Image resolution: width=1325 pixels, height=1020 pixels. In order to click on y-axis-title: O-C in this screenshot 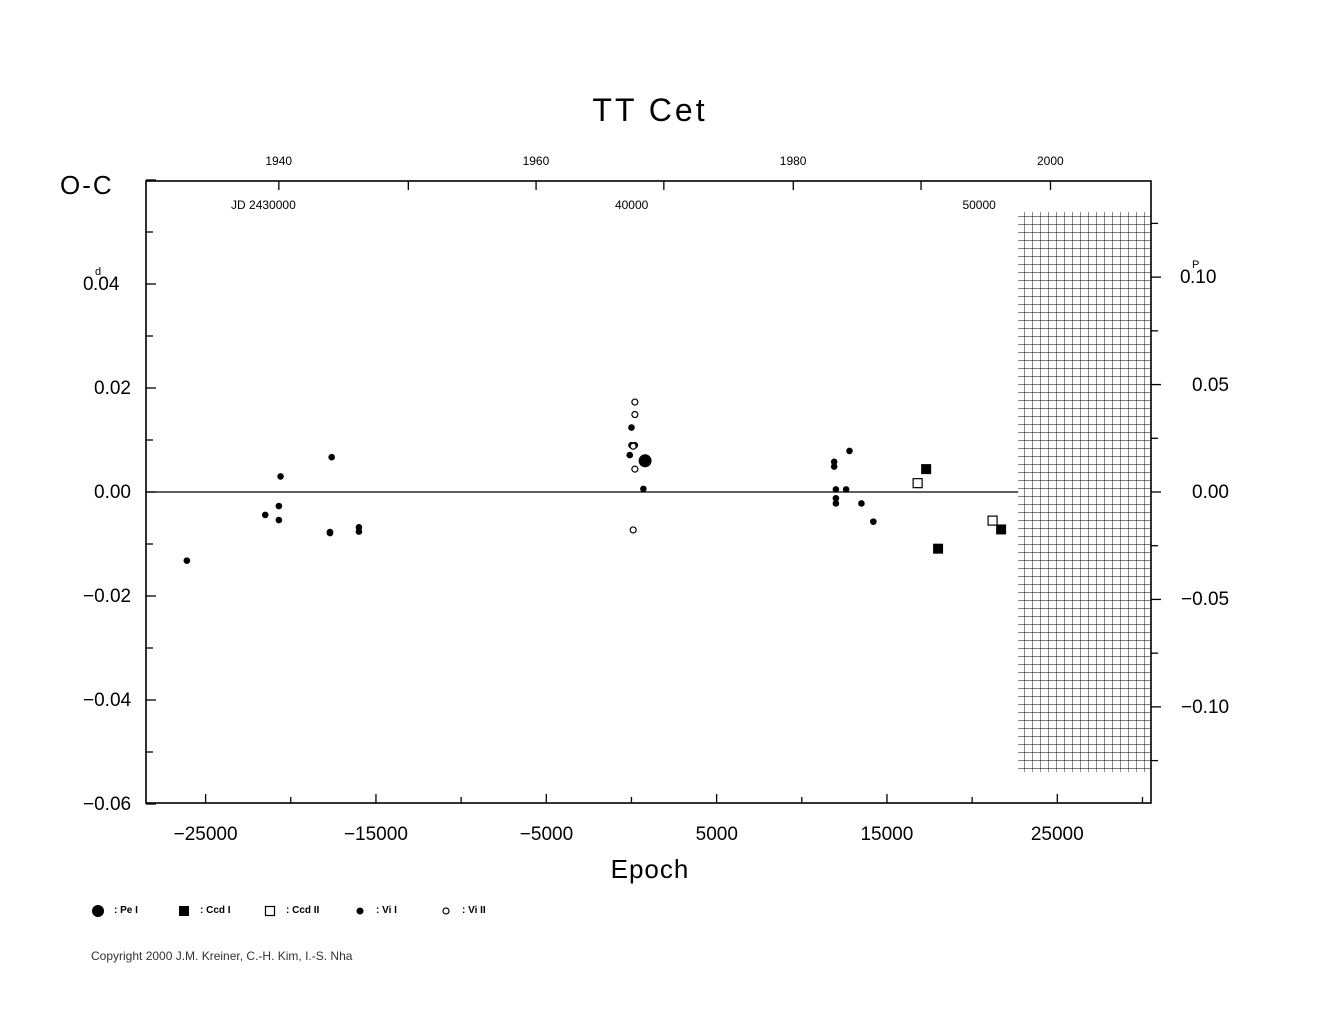, I will do `click(87, 185)`.